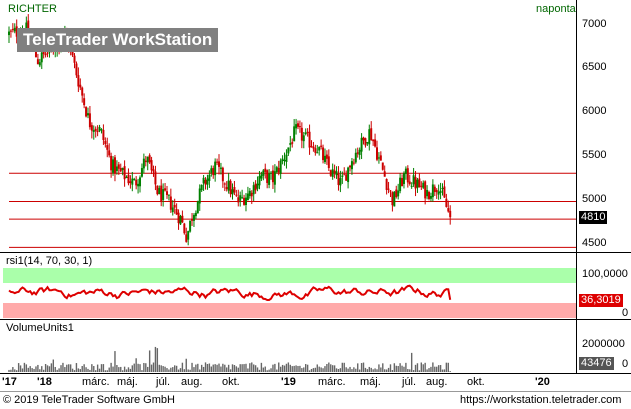 This screenshot has width=631, height=409. I want to click on rsi-tick: 0, so click(625, 313).